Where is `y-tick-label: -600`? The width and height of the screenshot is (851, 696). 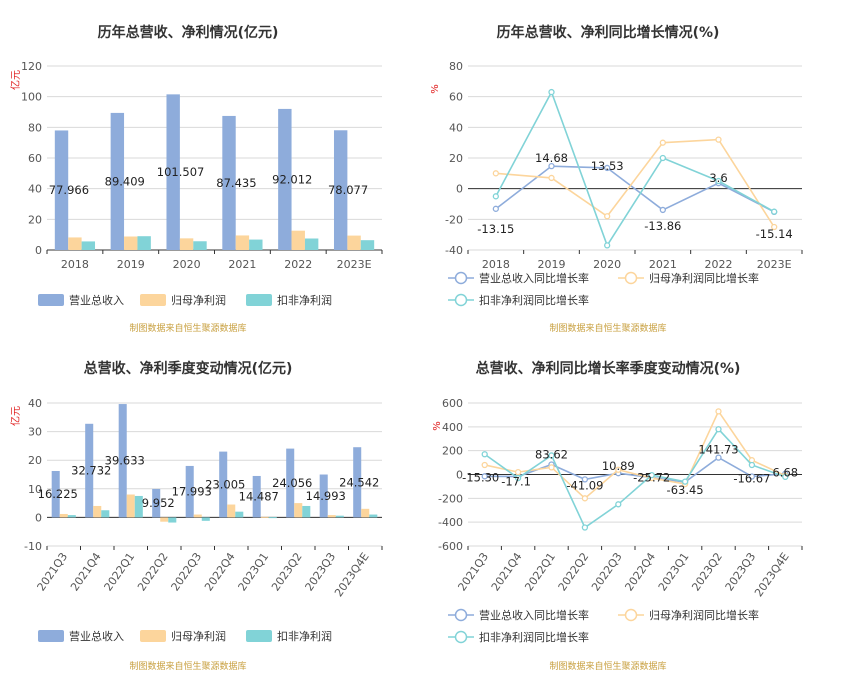
y-tick-label: -600 is located at coordinates (450, 546).